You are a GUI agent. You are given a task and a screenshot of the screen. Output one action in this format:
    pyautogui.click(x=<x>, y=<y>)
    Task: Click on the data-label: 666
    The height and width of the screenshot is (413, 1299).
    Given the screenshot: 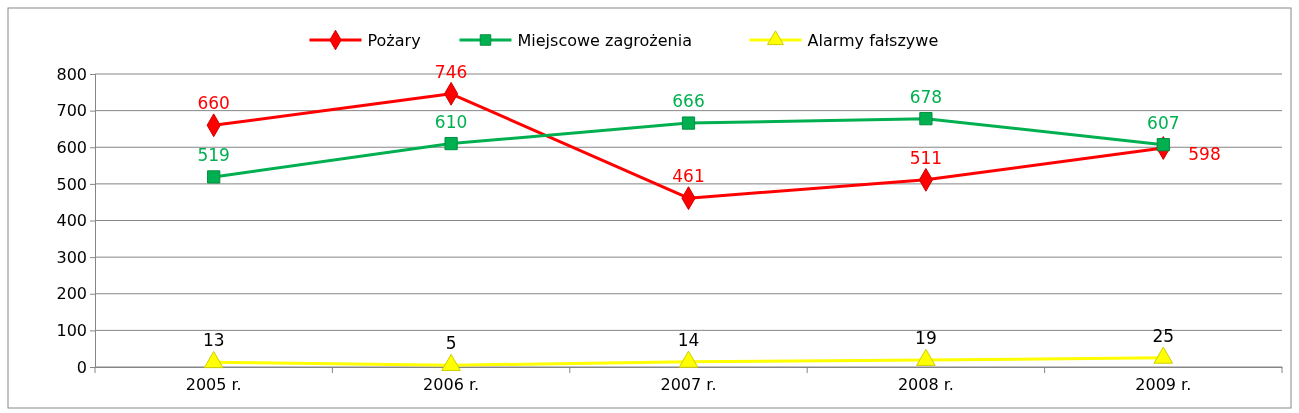 What is the action you would take?
    pyautogui.click(x=688, y=101)
    